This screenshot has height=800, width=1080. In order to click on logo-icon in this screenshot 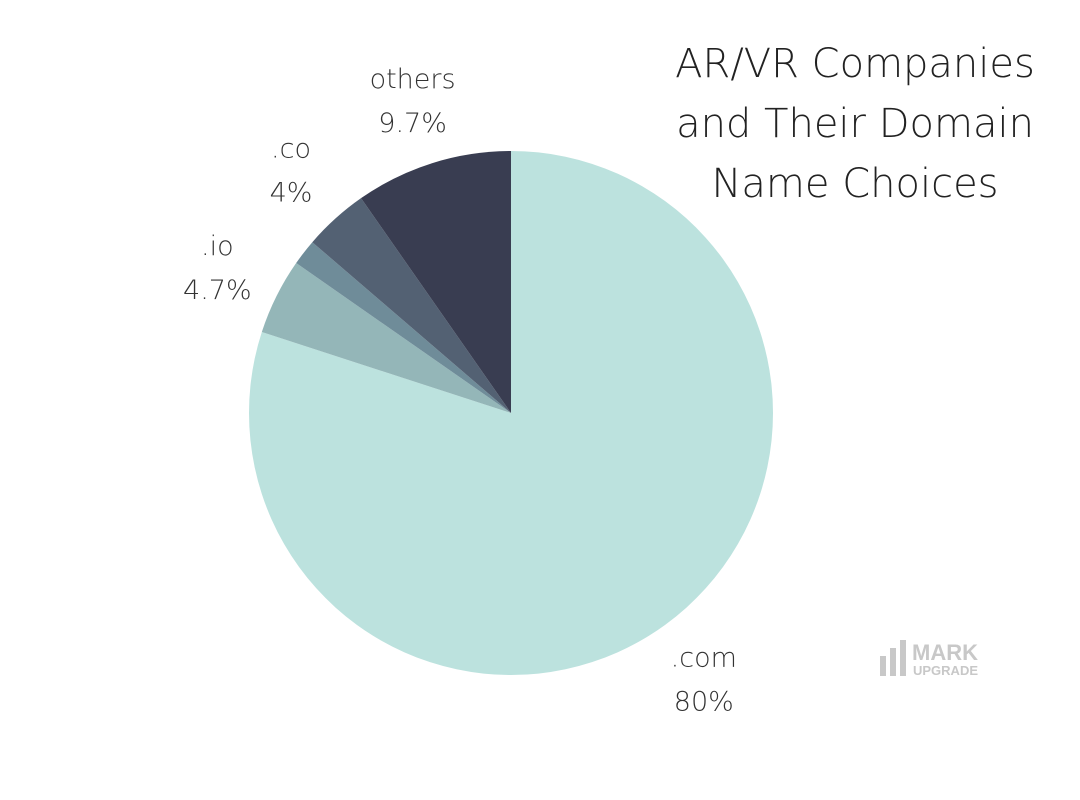, I will do `click(893, 658)`.